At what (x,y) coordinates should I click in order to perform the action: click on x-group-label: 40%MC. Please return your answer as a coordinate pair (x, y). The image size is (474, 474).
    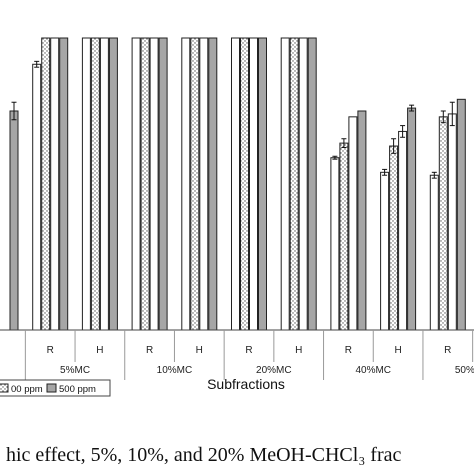
    Looking at the image, I should click on (373, 370).